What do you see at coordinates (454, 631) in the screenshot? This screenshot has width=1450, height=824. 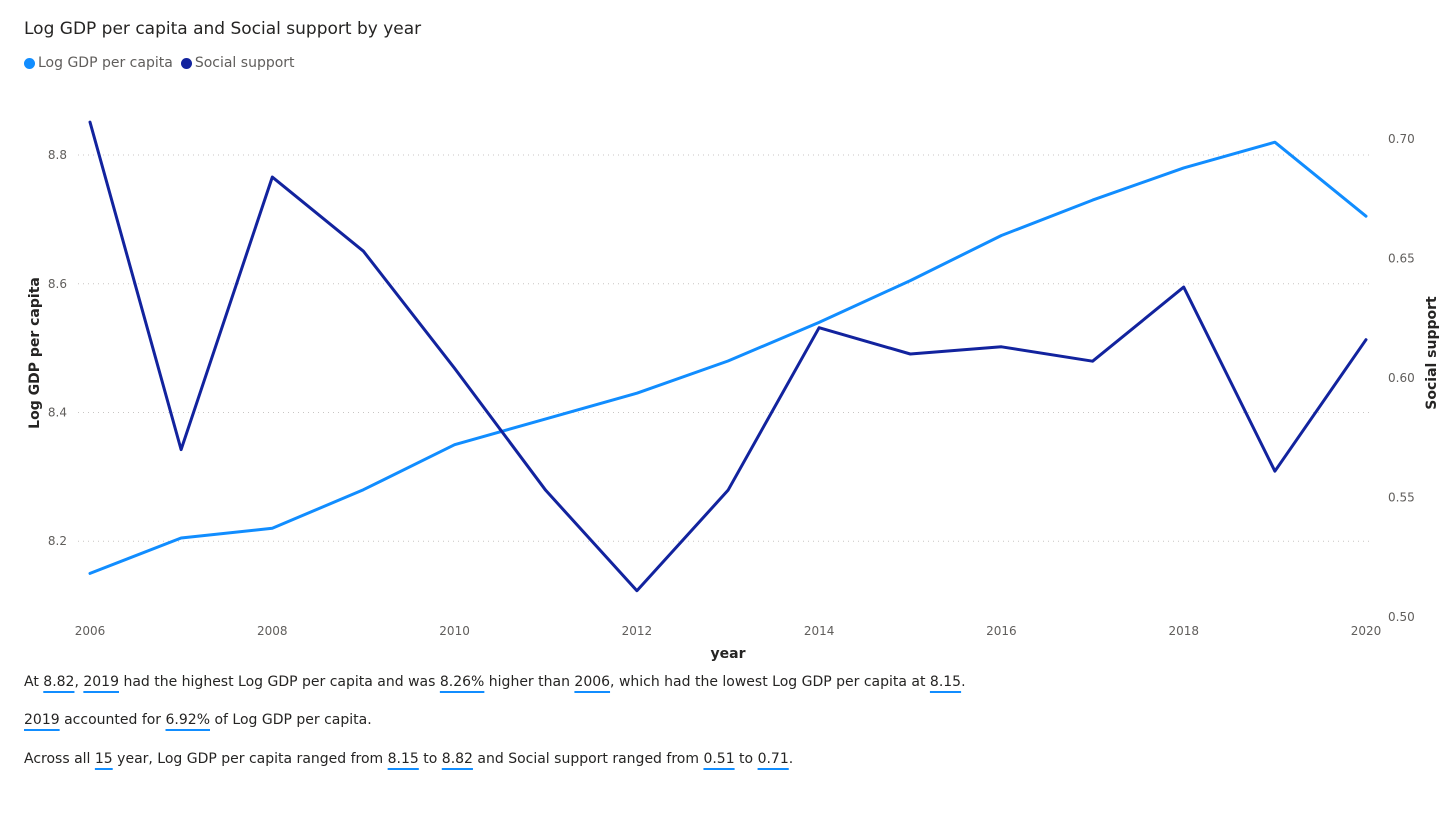 I see `x-tick-label: 2010` at bounding box center [454, 631].